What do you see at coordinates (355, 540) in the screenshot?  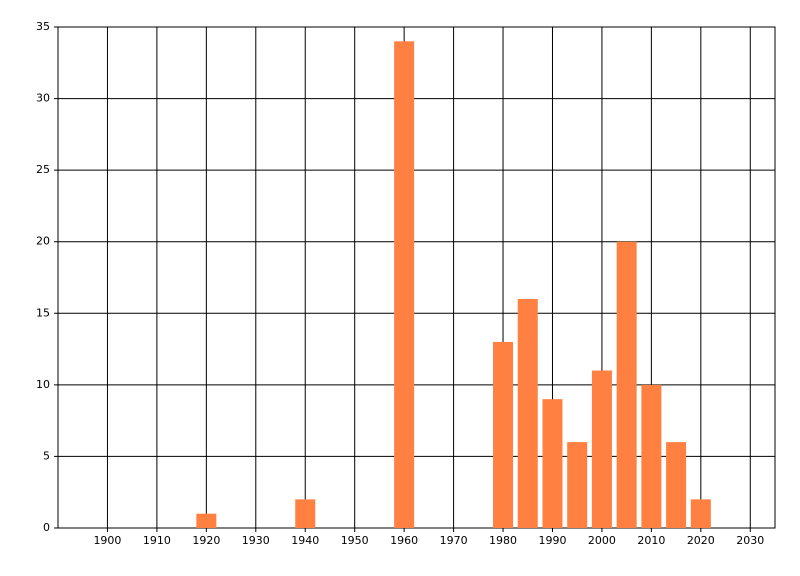 I see `x-tick-label: 1950` at bounding box center [355, 540].